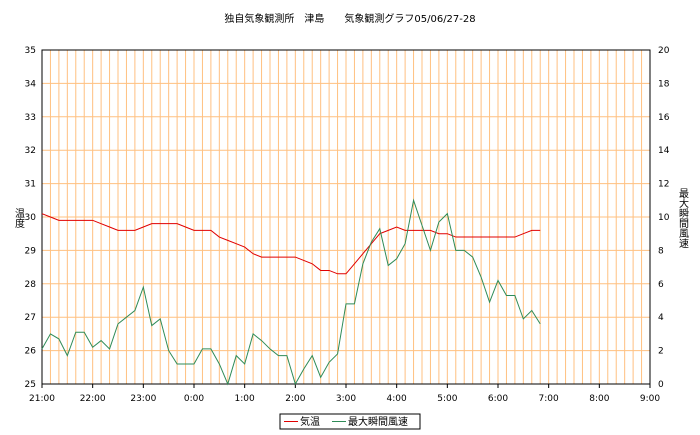  I want to click on y-left-tick-label: 29, so click(31, 251).